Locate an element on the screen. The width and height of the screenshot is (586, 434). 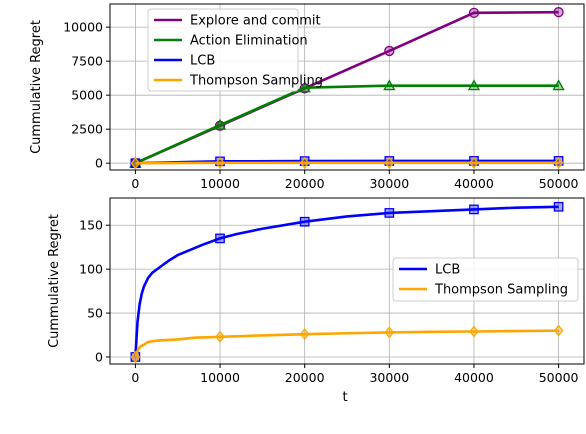
y-tick-label: 150 is located at coordinates (91, 225).